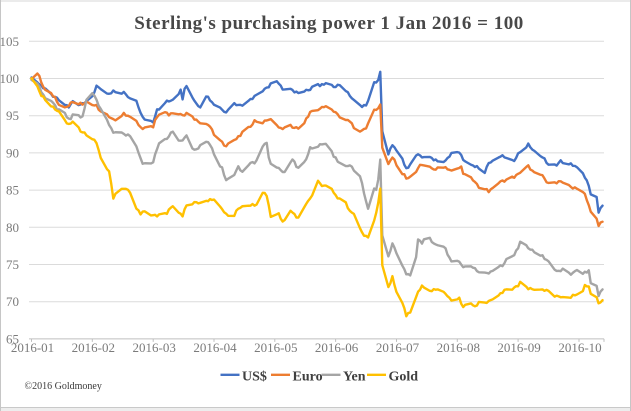 The height and width of the screenshot is (411, 631). What do you see at coordinates (308, 377) in the screenshot?
I see `svg-text: Euro` at bounding box center [308, 377].